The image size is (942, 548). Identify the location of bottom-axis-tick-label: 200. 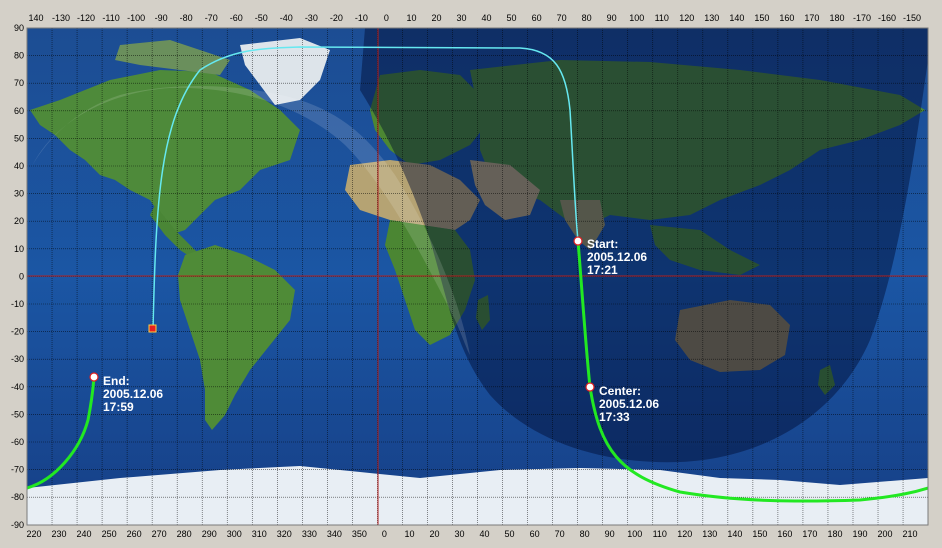
(885, 534).